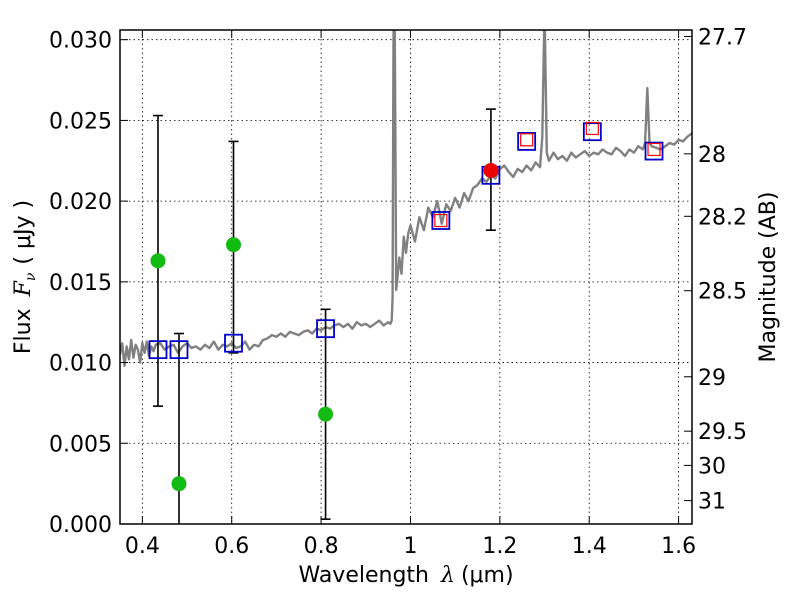  I want to click on magnitude-tick-label: 28, so click(712, 155).